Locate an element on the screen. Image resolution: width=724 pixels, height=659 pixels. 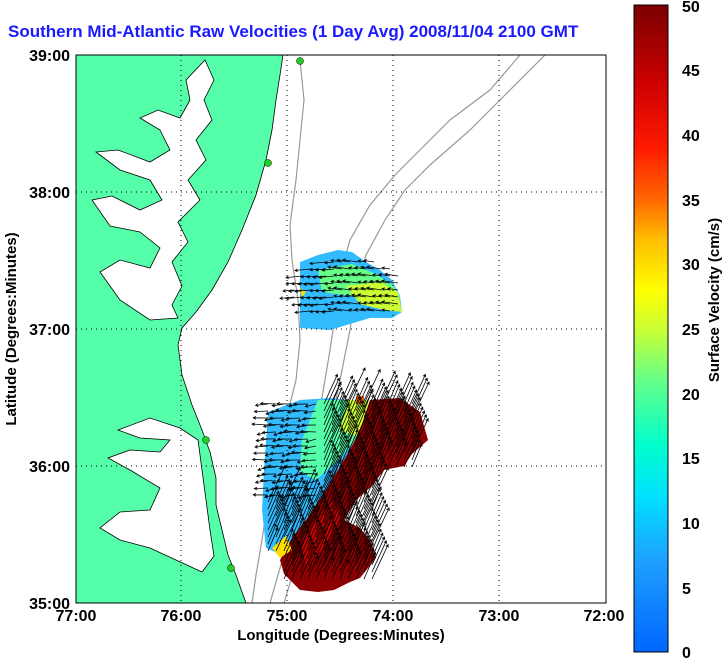
colorbar-tick-label: 25 is located at coordinates (691, 330).